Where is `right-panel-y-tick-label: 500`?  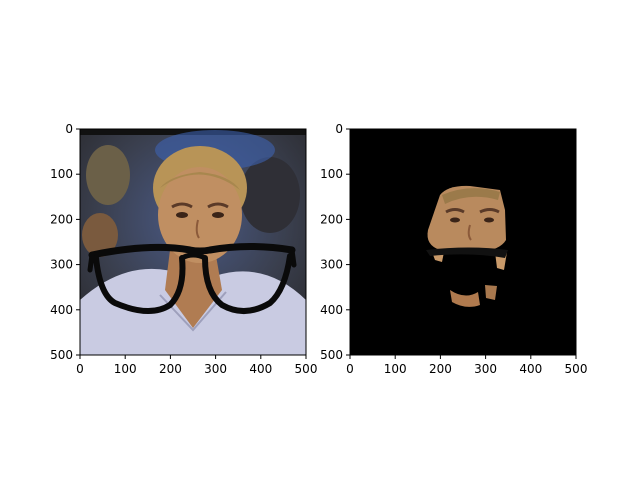 right-panel-y-tick-label: 500 is located at coordinates (331, 355).